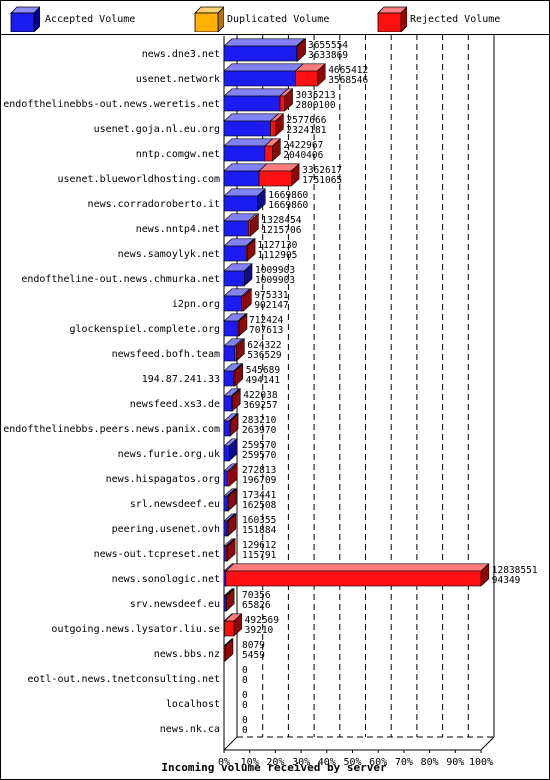  Describe the element at coordinates (316, 95) in the screenshot. I see `value-label-total: 3035213` at that location.